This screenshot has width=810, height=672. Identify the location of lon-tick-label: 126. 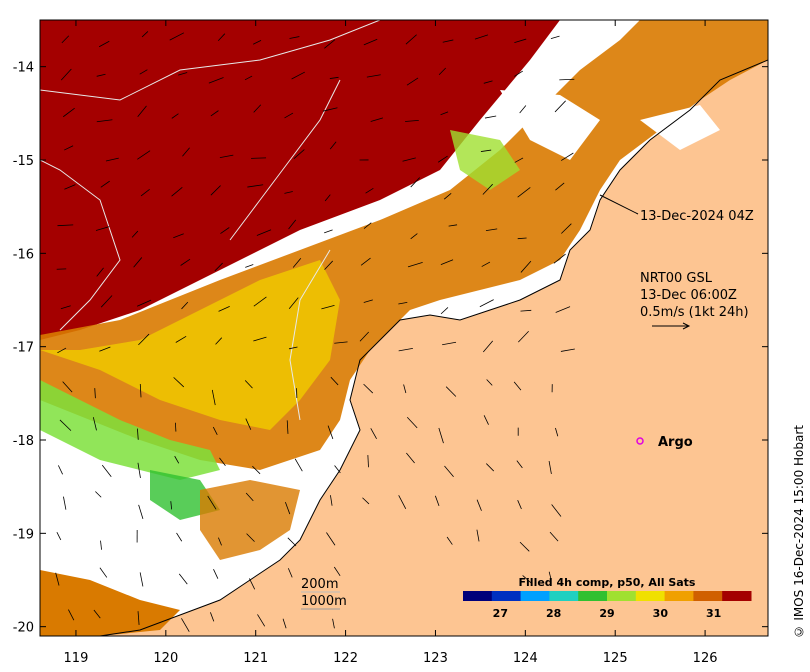
(705, 658).